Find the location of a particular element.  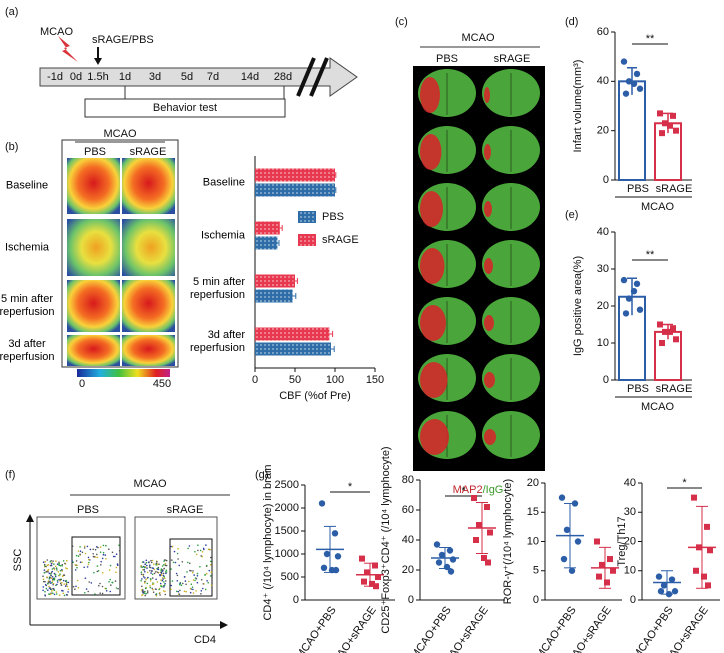

column-label: sRAGE is located at coordinates (148, 152).